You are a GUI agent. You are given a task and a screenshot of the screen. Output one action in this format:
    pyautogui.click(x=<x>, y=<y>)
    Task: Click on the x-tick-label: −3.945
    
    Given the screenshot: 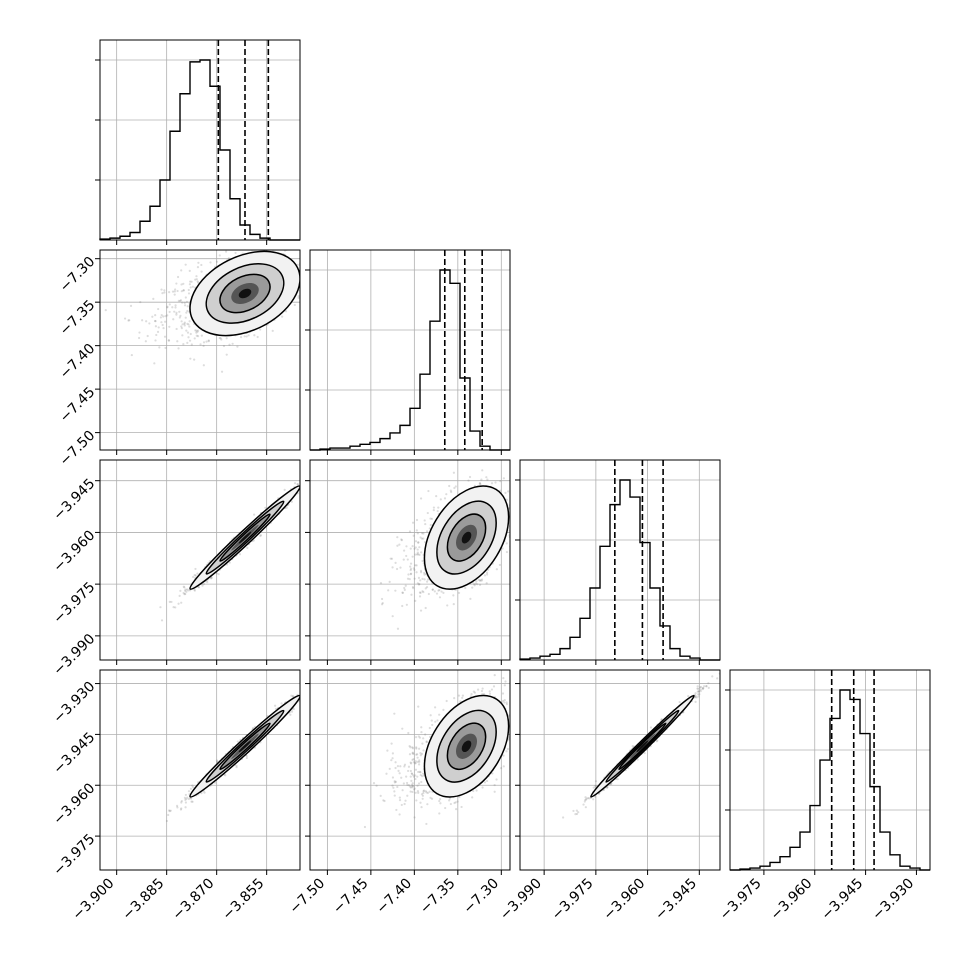 What is the action you would take?
    pyautogui.click(x=842, y=900)
    